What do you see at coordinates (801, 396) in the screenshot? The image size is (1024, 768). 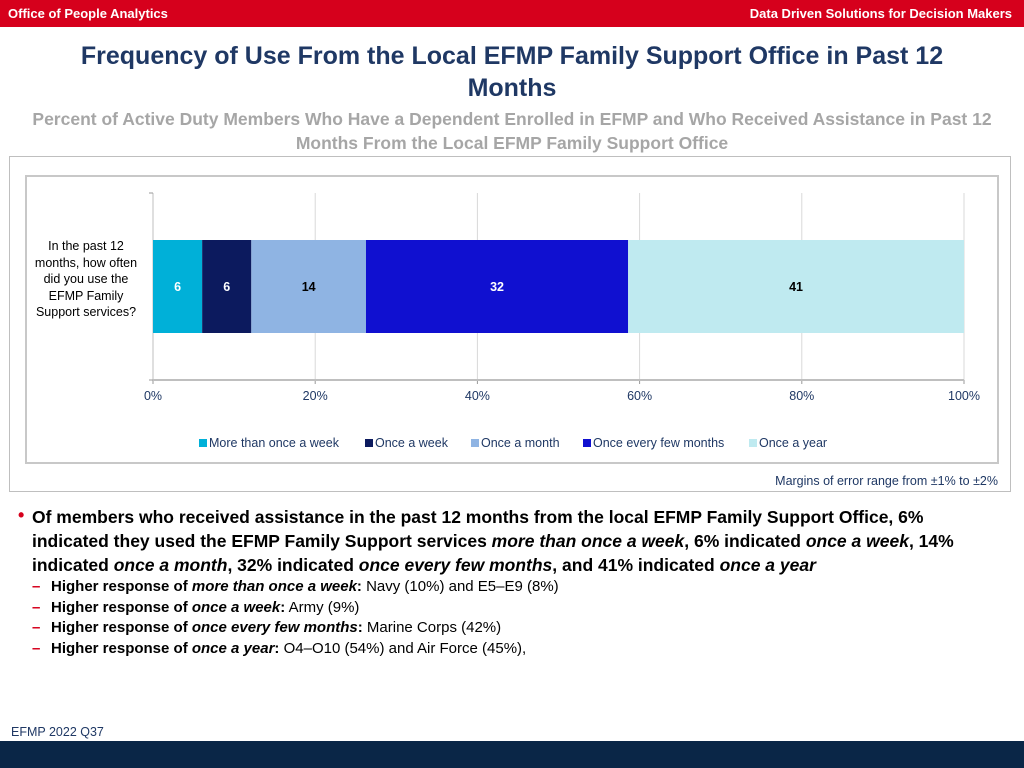 I see `x-tick-label: 80%` at bounding box center [801, 396].